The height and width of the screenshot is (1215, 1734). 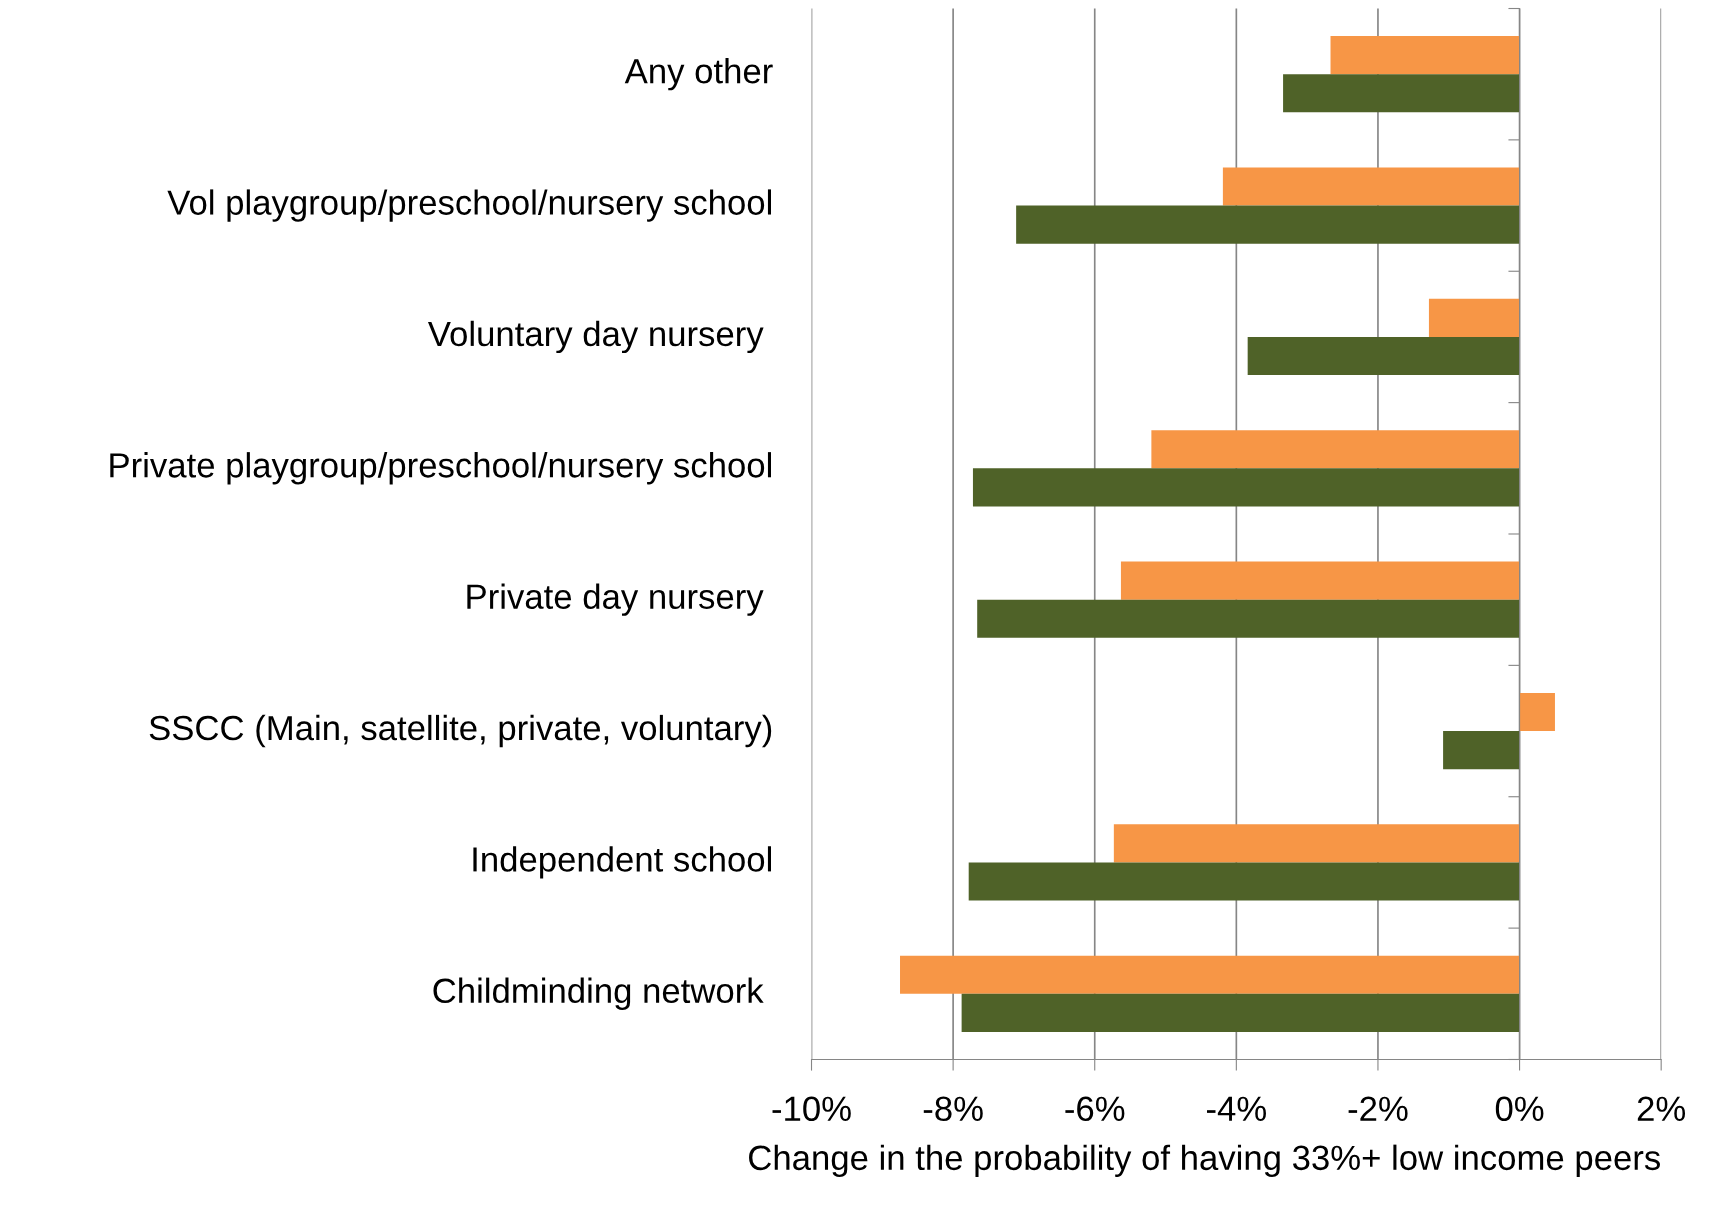 I want to click on y-tick-label: Childminding network, so click(x=598, y=993).